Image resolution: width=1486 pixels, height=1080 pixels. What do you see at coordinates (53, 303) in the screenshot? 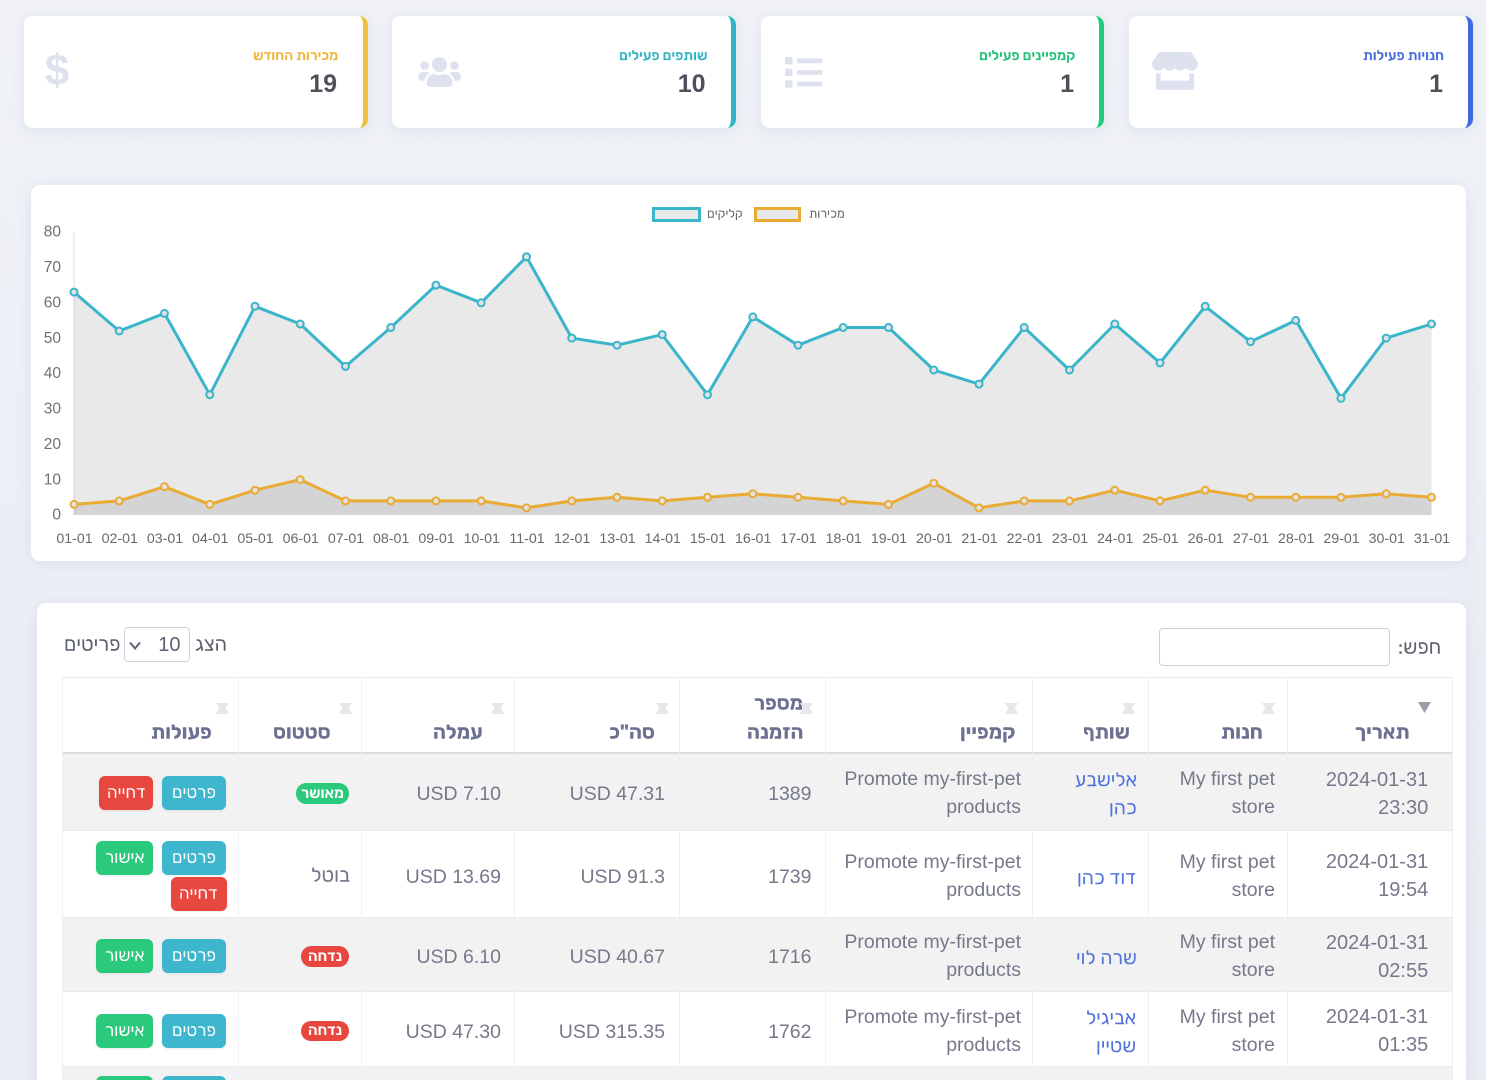
I see `svg-text: 60` at bounding box center [53, 303].